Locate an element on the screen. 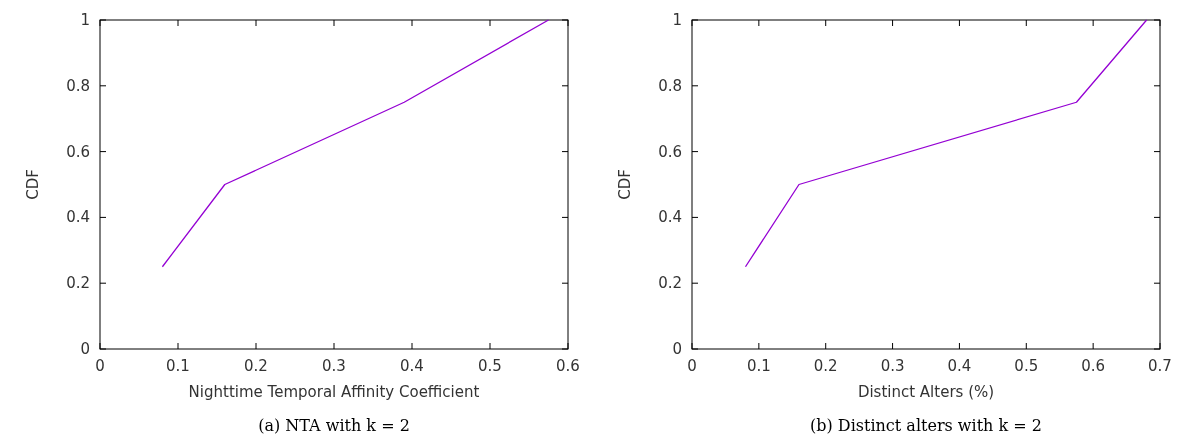  x-axis-title: Distinct Alters (%) is located at coordinates (926, 392).